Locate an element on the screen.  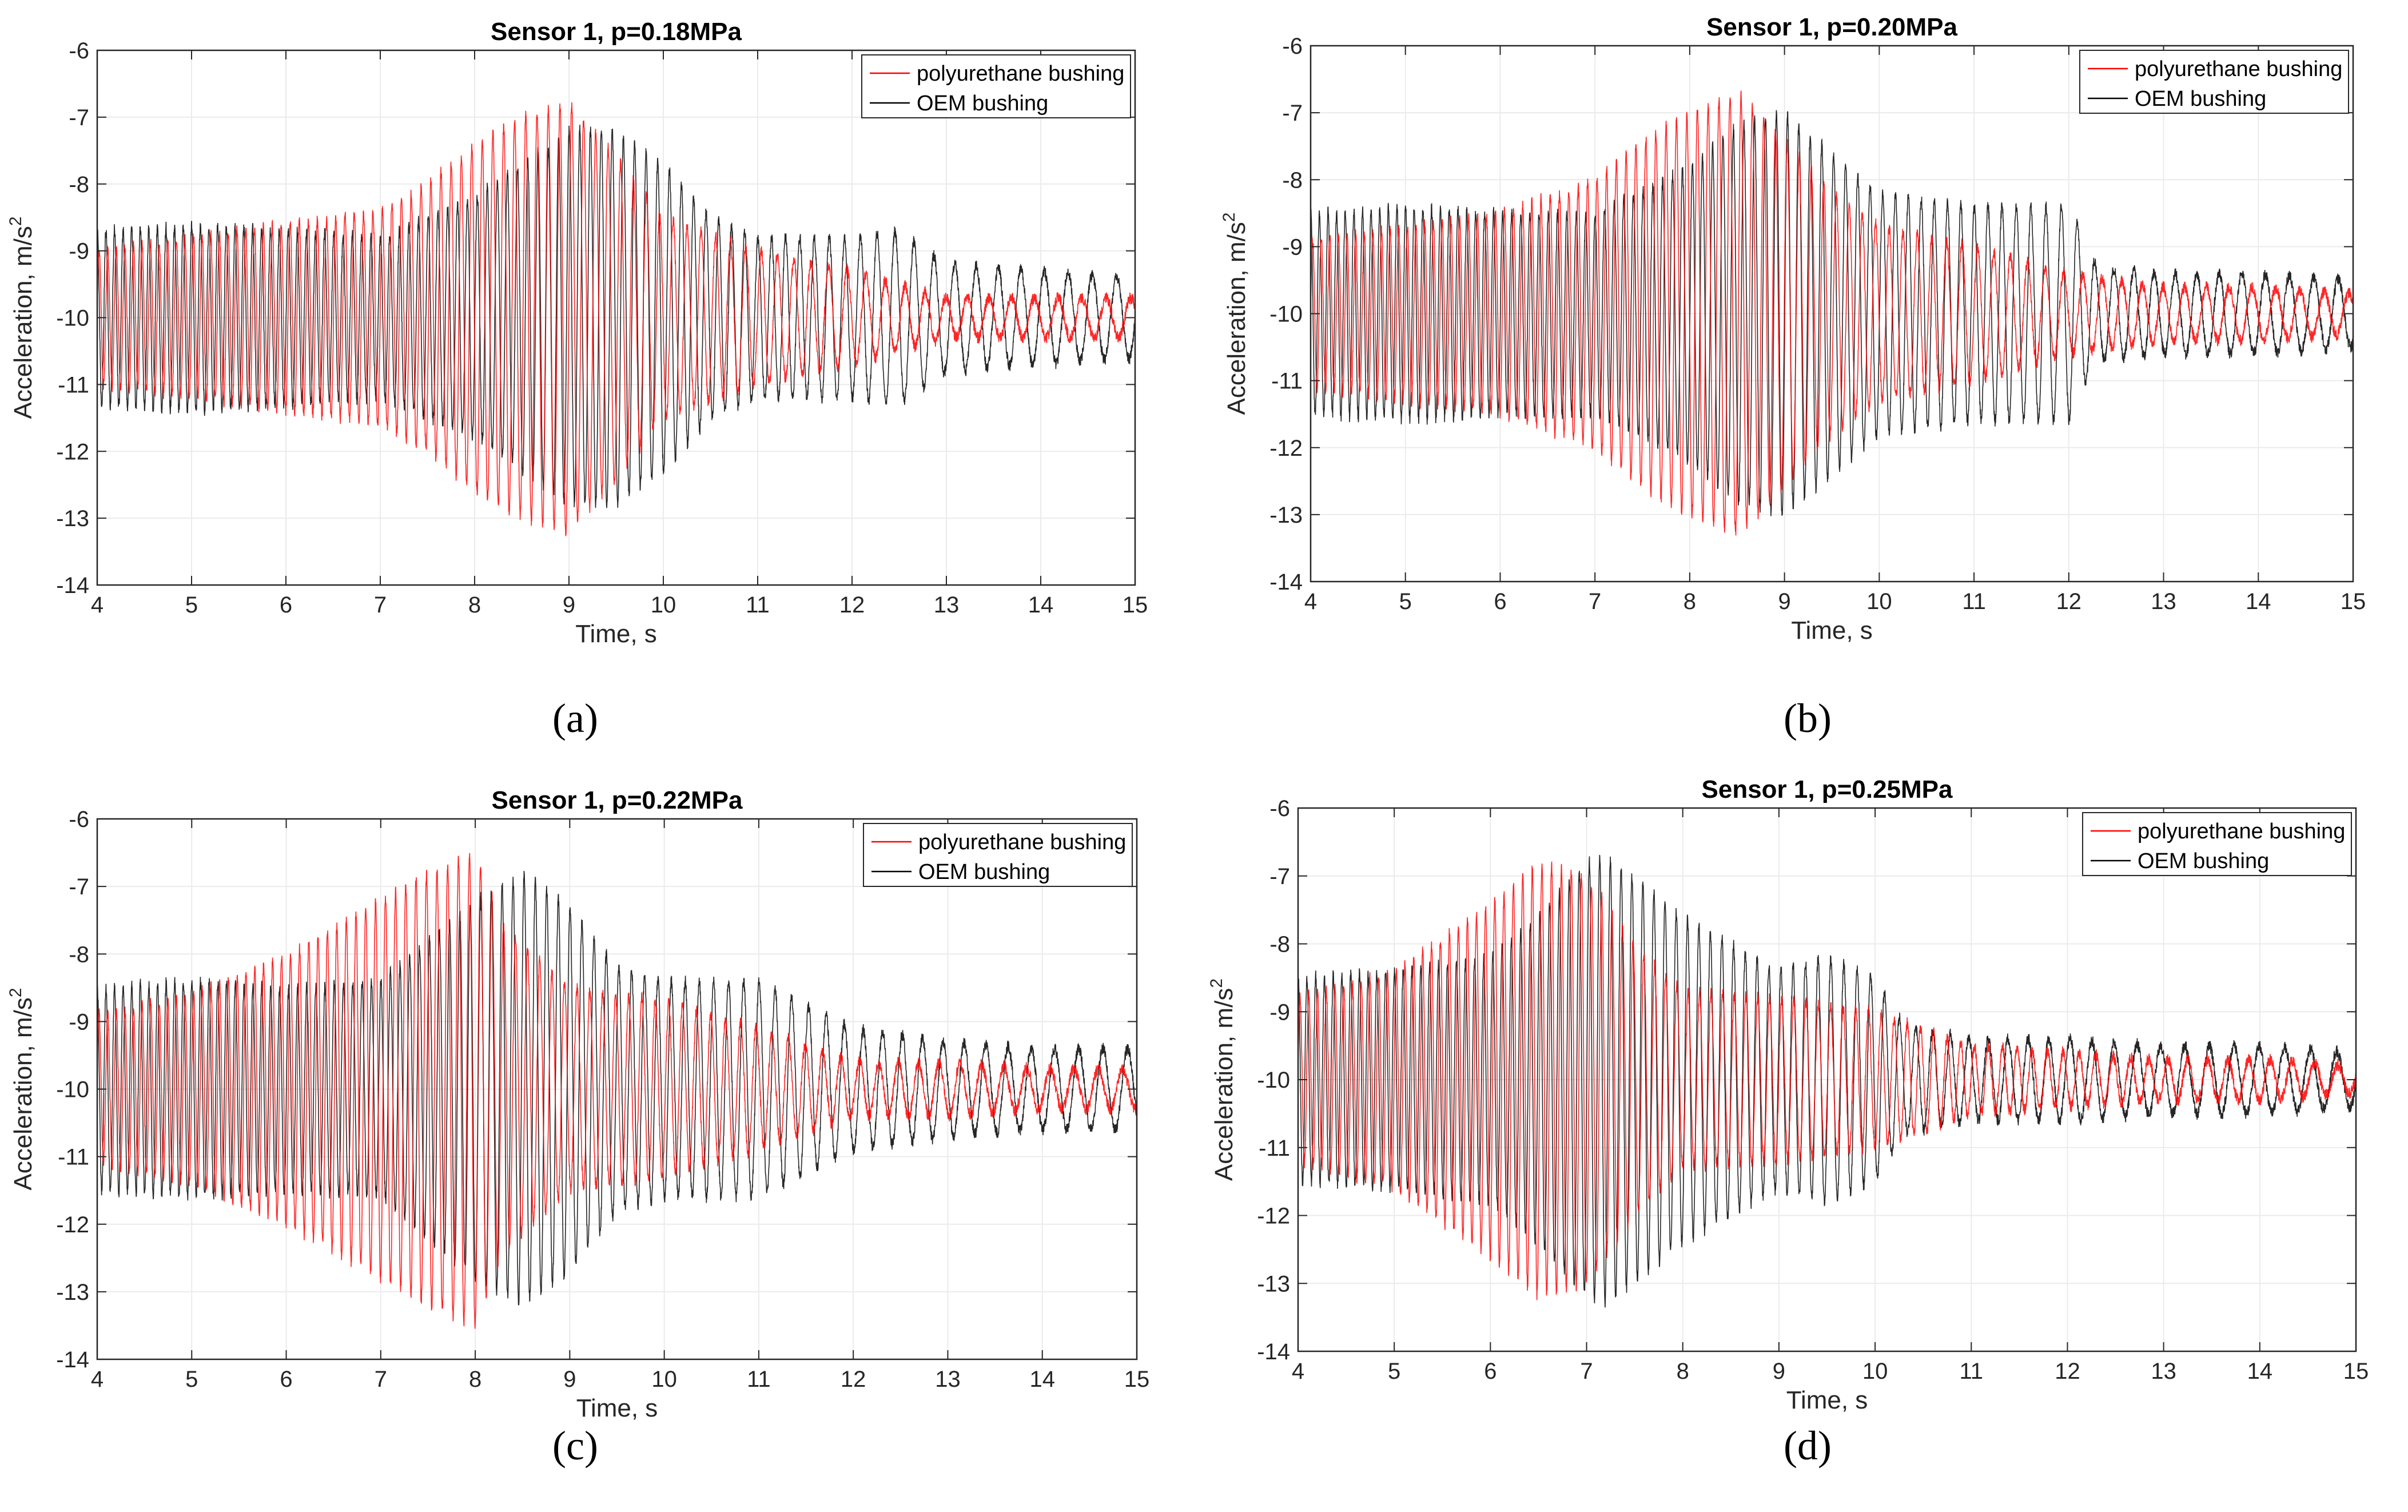
chart-title-c: Sensor 1, p=0.22MPa is located at coordinates (617, 800).